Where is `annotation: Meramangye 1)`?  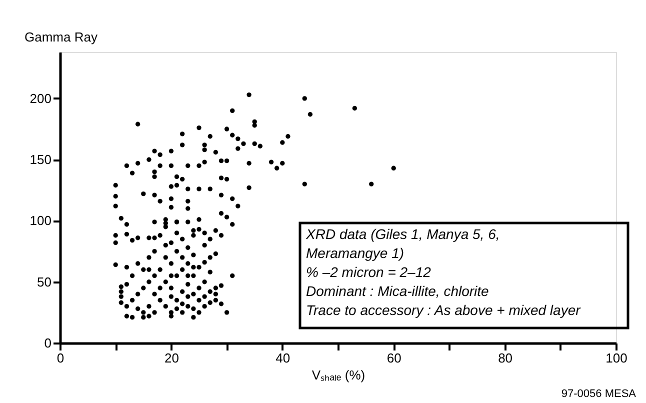 annotation: Meramangye 1) is located at coordinates (355, 253).